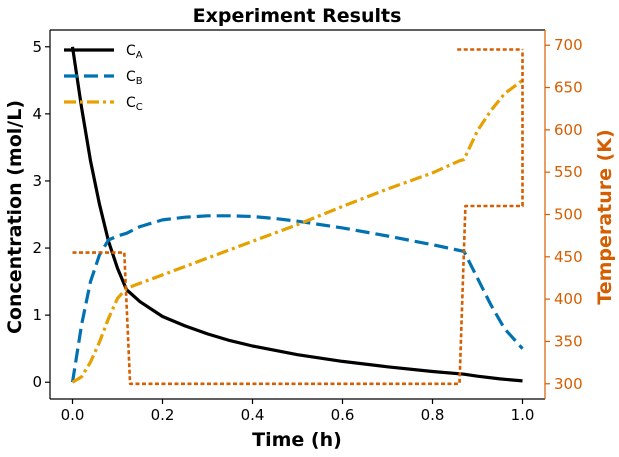 The height and width of the screenshot is (457, 619). Describe the element at coordinates (163, 415) in the screenshot. I see `x-tick-label: 0.2` at that location.